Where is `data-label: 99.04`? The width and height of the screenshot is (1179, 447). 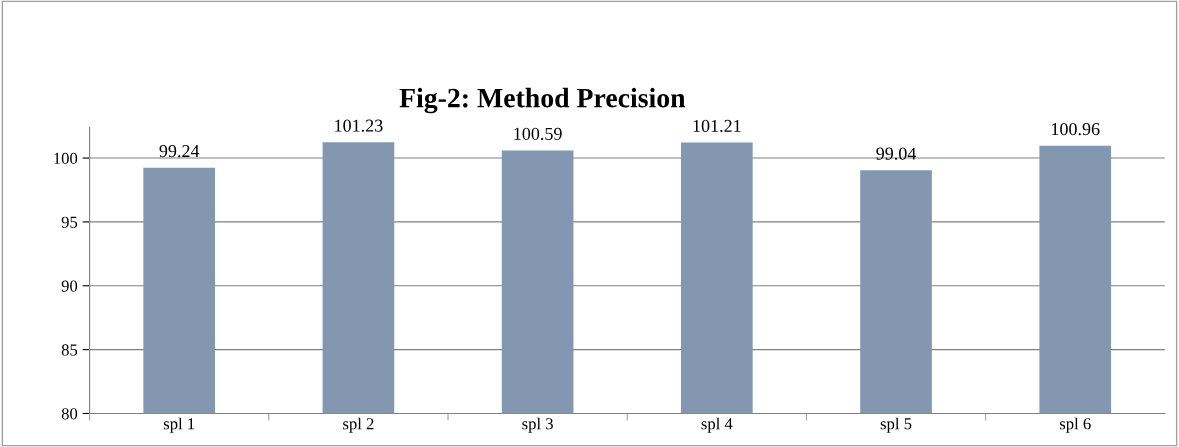
data-label: 99.04 is located at coordinates (896, 153).